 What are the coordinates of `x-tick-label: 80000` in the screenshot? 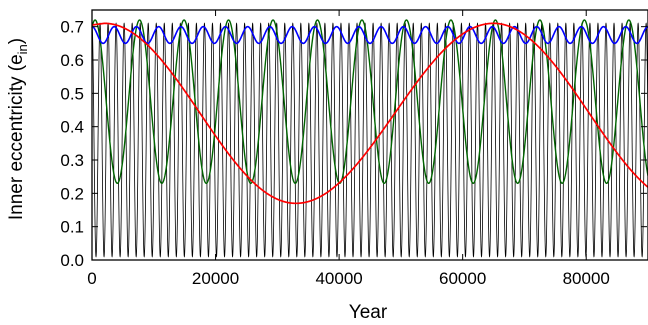 It's located at (586, 278).